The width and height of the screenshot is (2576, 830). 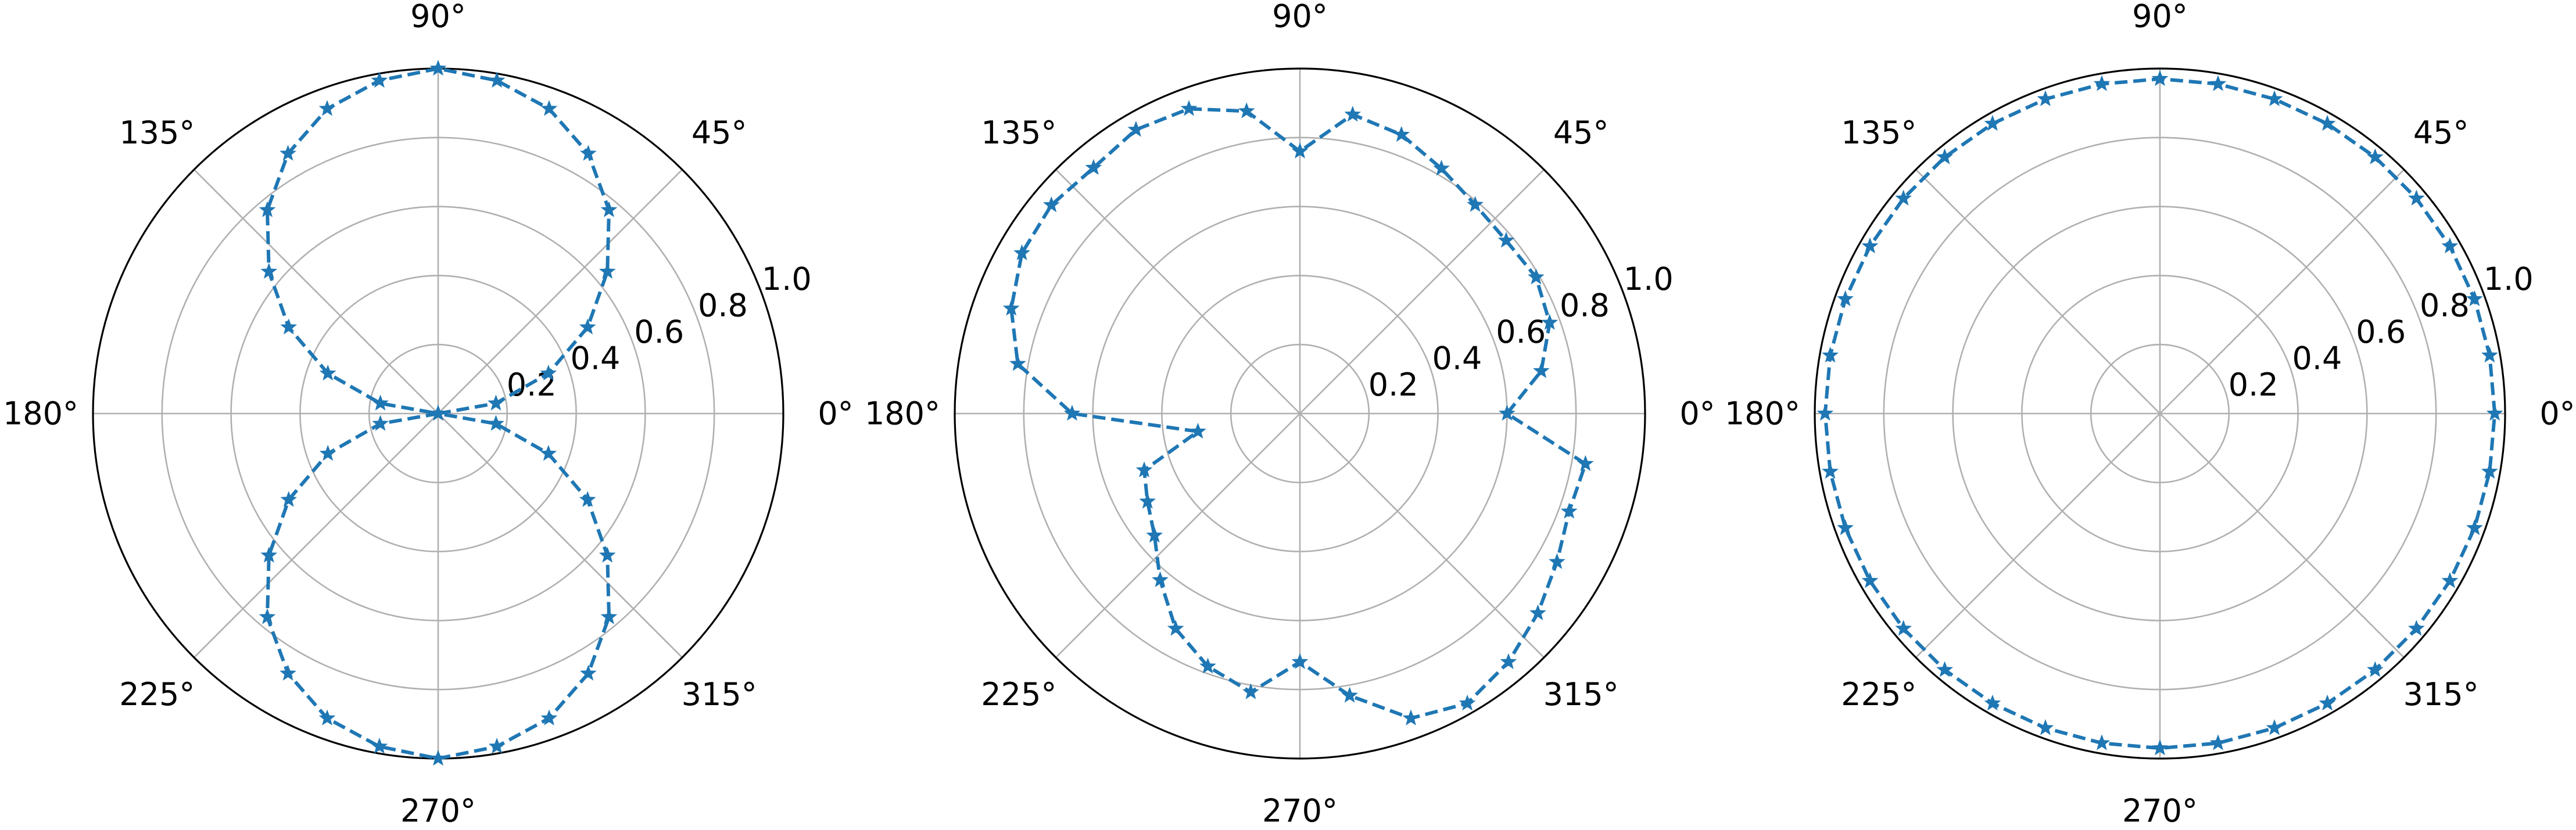 I want to click on r-tick-label: 1.0, so click(x=787, y=279).